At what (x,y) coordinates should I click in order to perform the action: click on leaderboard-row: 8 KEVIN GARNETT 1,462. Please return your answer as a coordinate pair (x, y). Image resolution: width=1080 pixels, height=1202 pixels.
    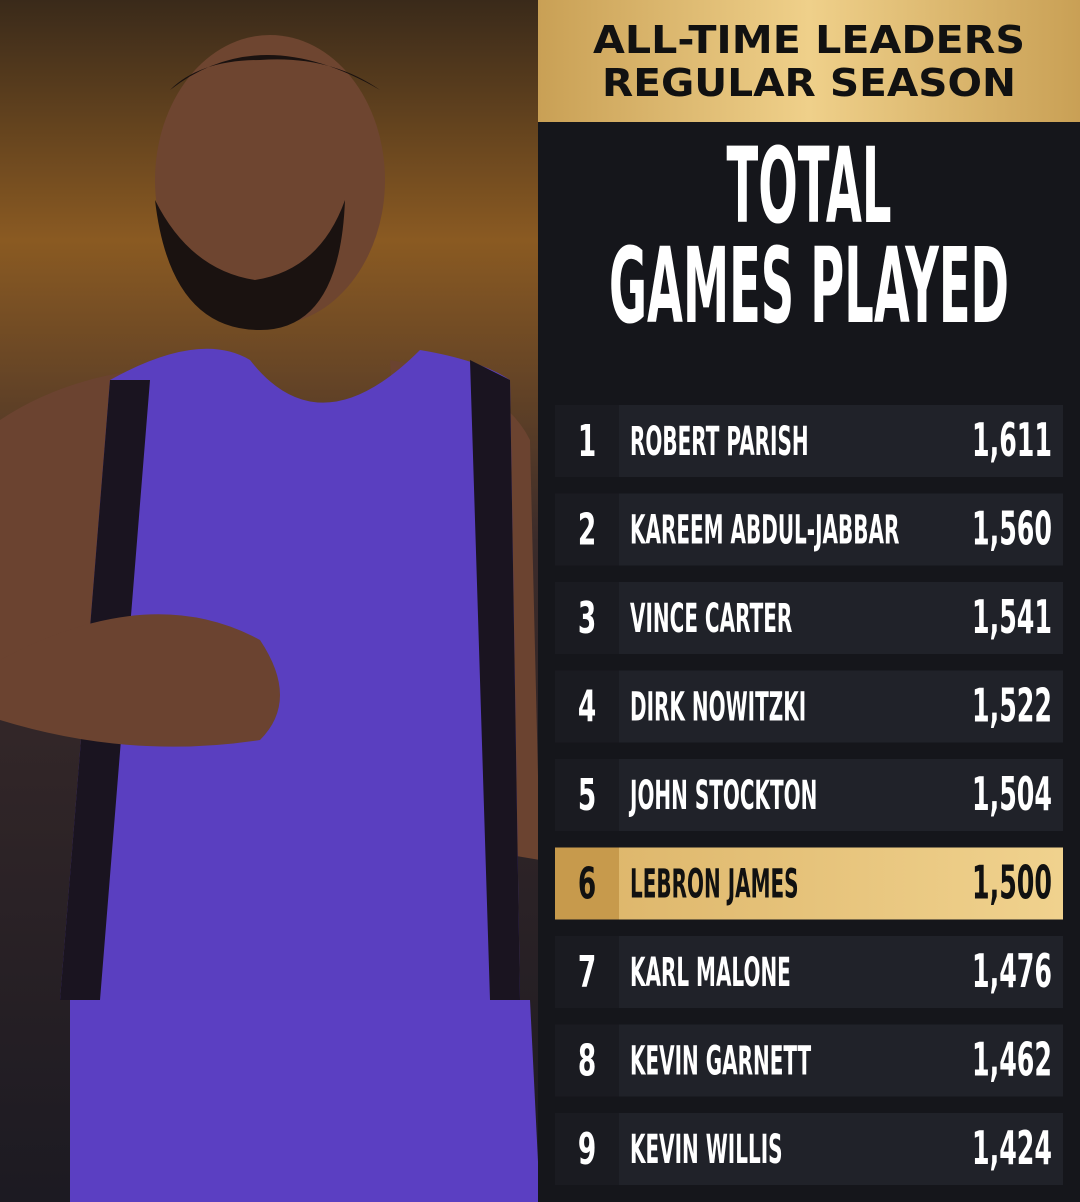
    Looking at the image, I should click on (809, 1060).